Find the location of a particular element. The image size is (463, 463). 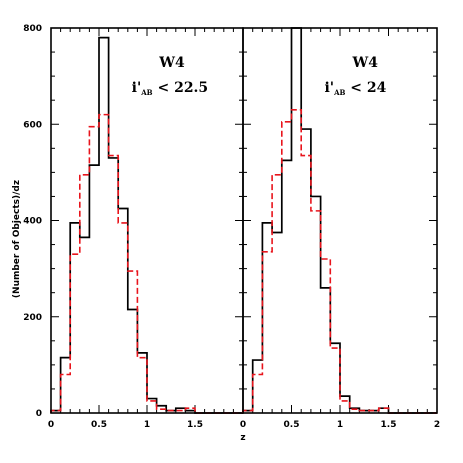

y-tick-label: 0 is located at coordinates (39, 414).